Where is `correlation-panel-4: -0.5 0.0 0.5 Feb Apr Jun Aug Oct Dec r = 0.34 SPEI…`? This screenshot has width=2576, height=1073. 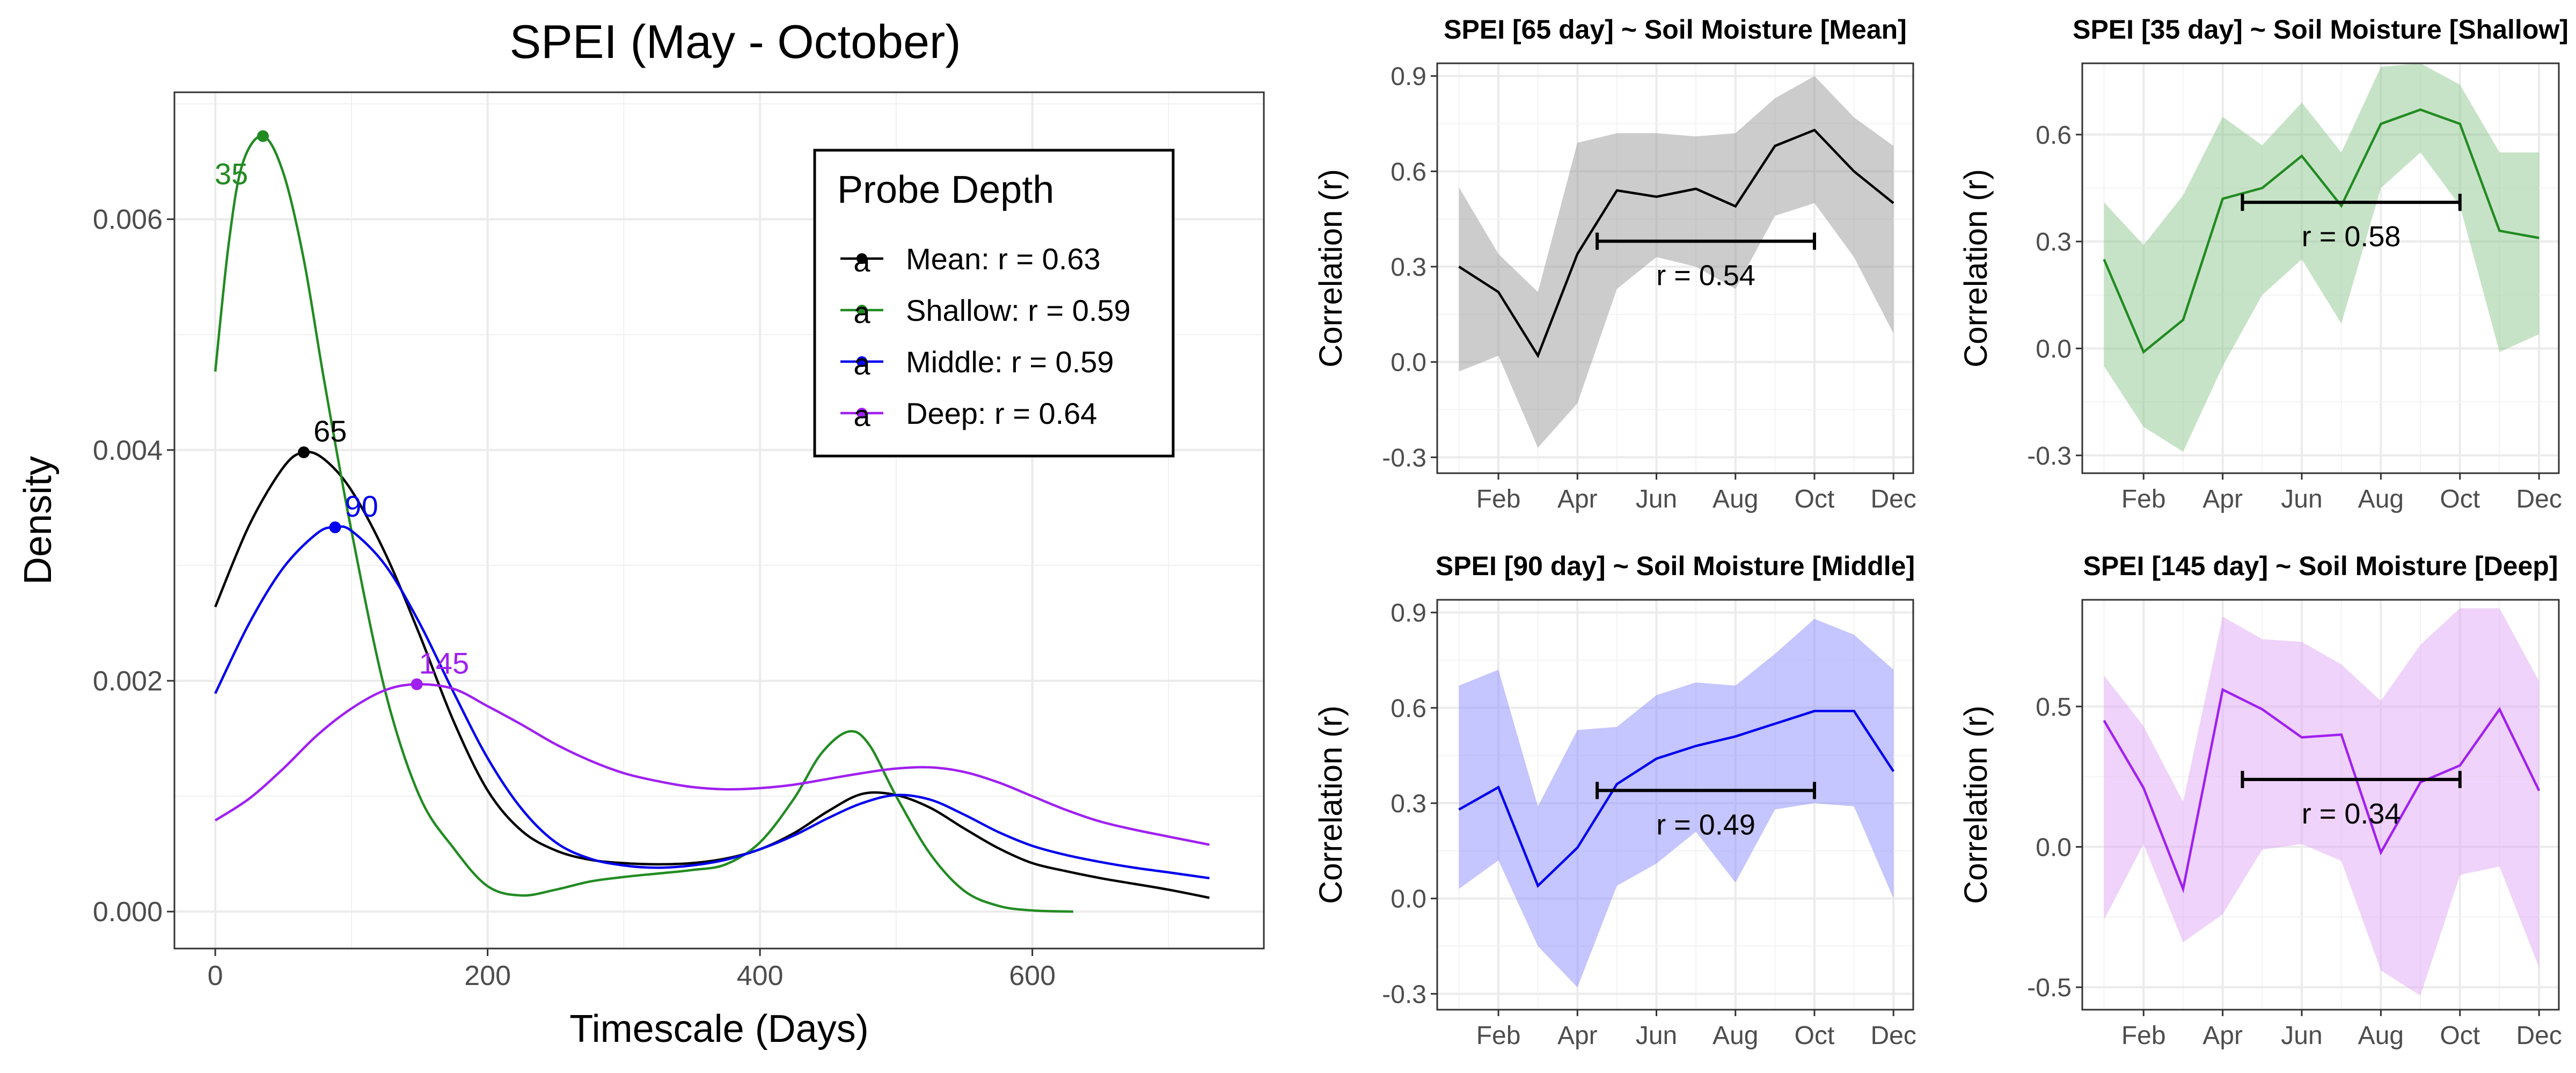
correlation-panel-4: -0.5 0.0 0.5 Feb Apr Jun Aug Oct Dec r = 0.34 SPEI… is located at coordinates (2260, 800).